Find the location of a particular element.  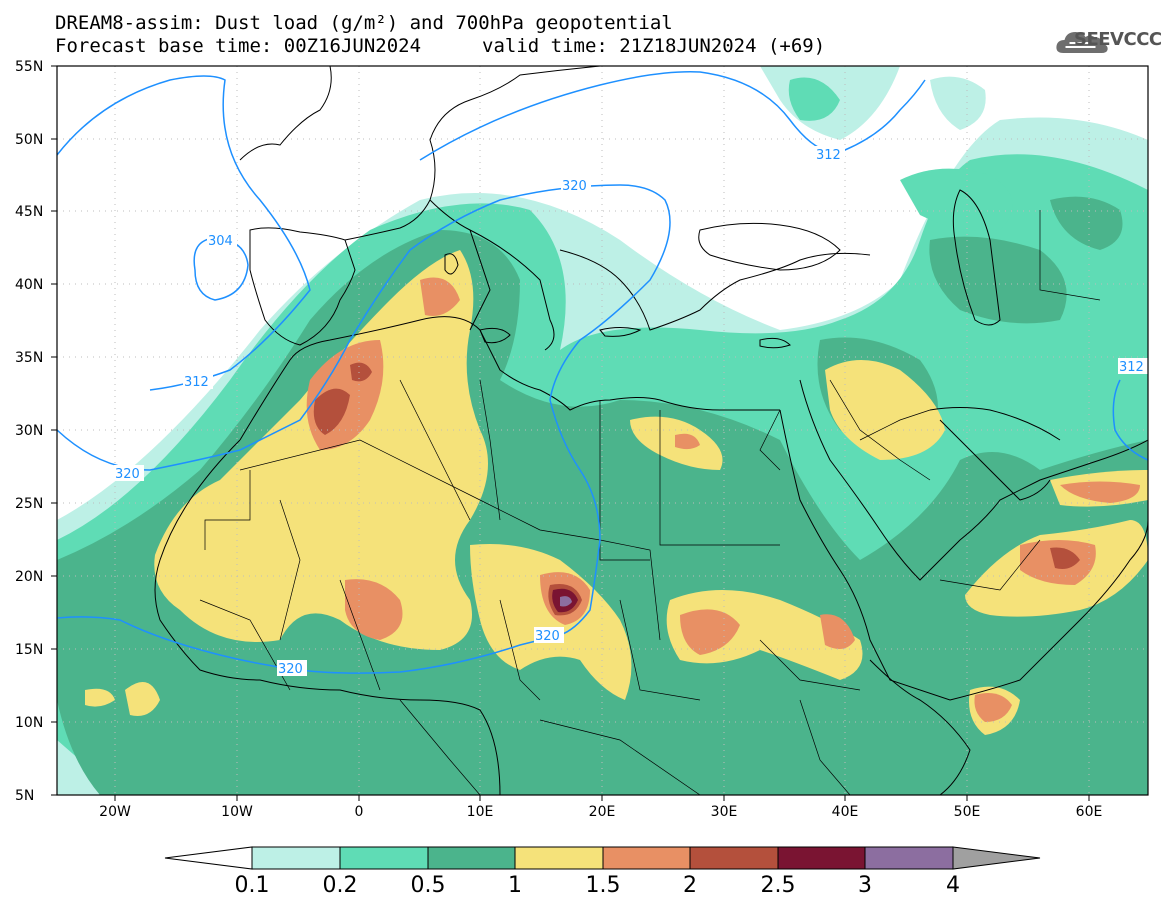

lon-label-0: 0 is located at coordinates (359, 812).